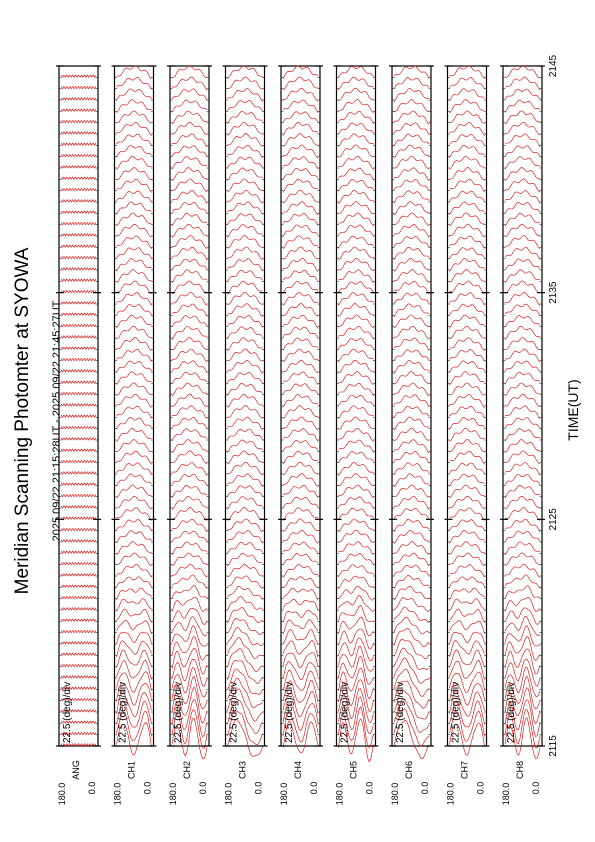 The height and width of the screenshot is (842, 595). Describe the element at coordinates (354, 770) in the screenshot. I see `panel-channel-label: CH5` at that location.